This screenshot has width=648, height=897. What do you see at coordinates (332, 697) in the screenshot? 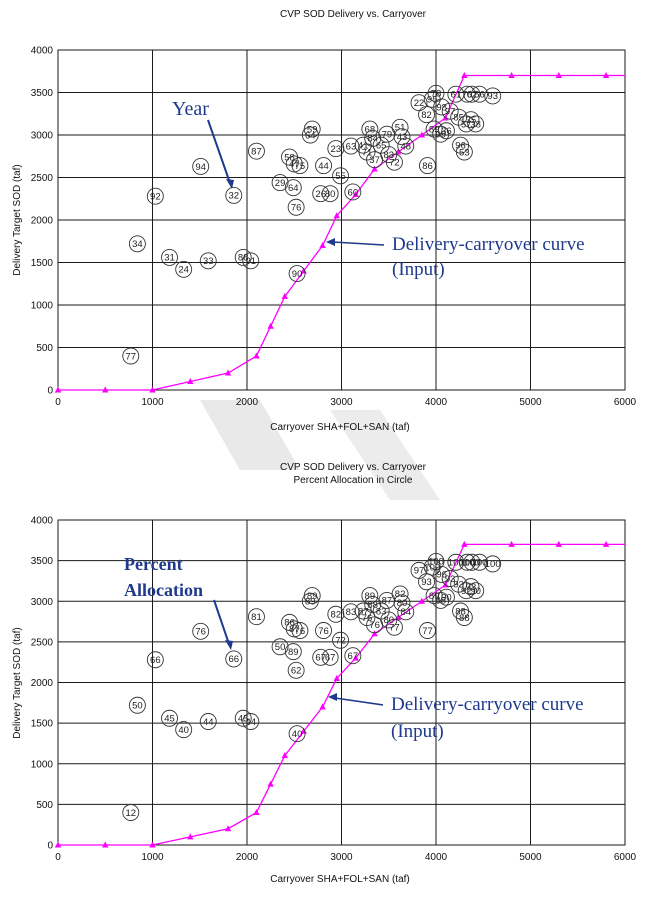
I see `annotation-curve-arrowhead` at bounding box center [332, 697].